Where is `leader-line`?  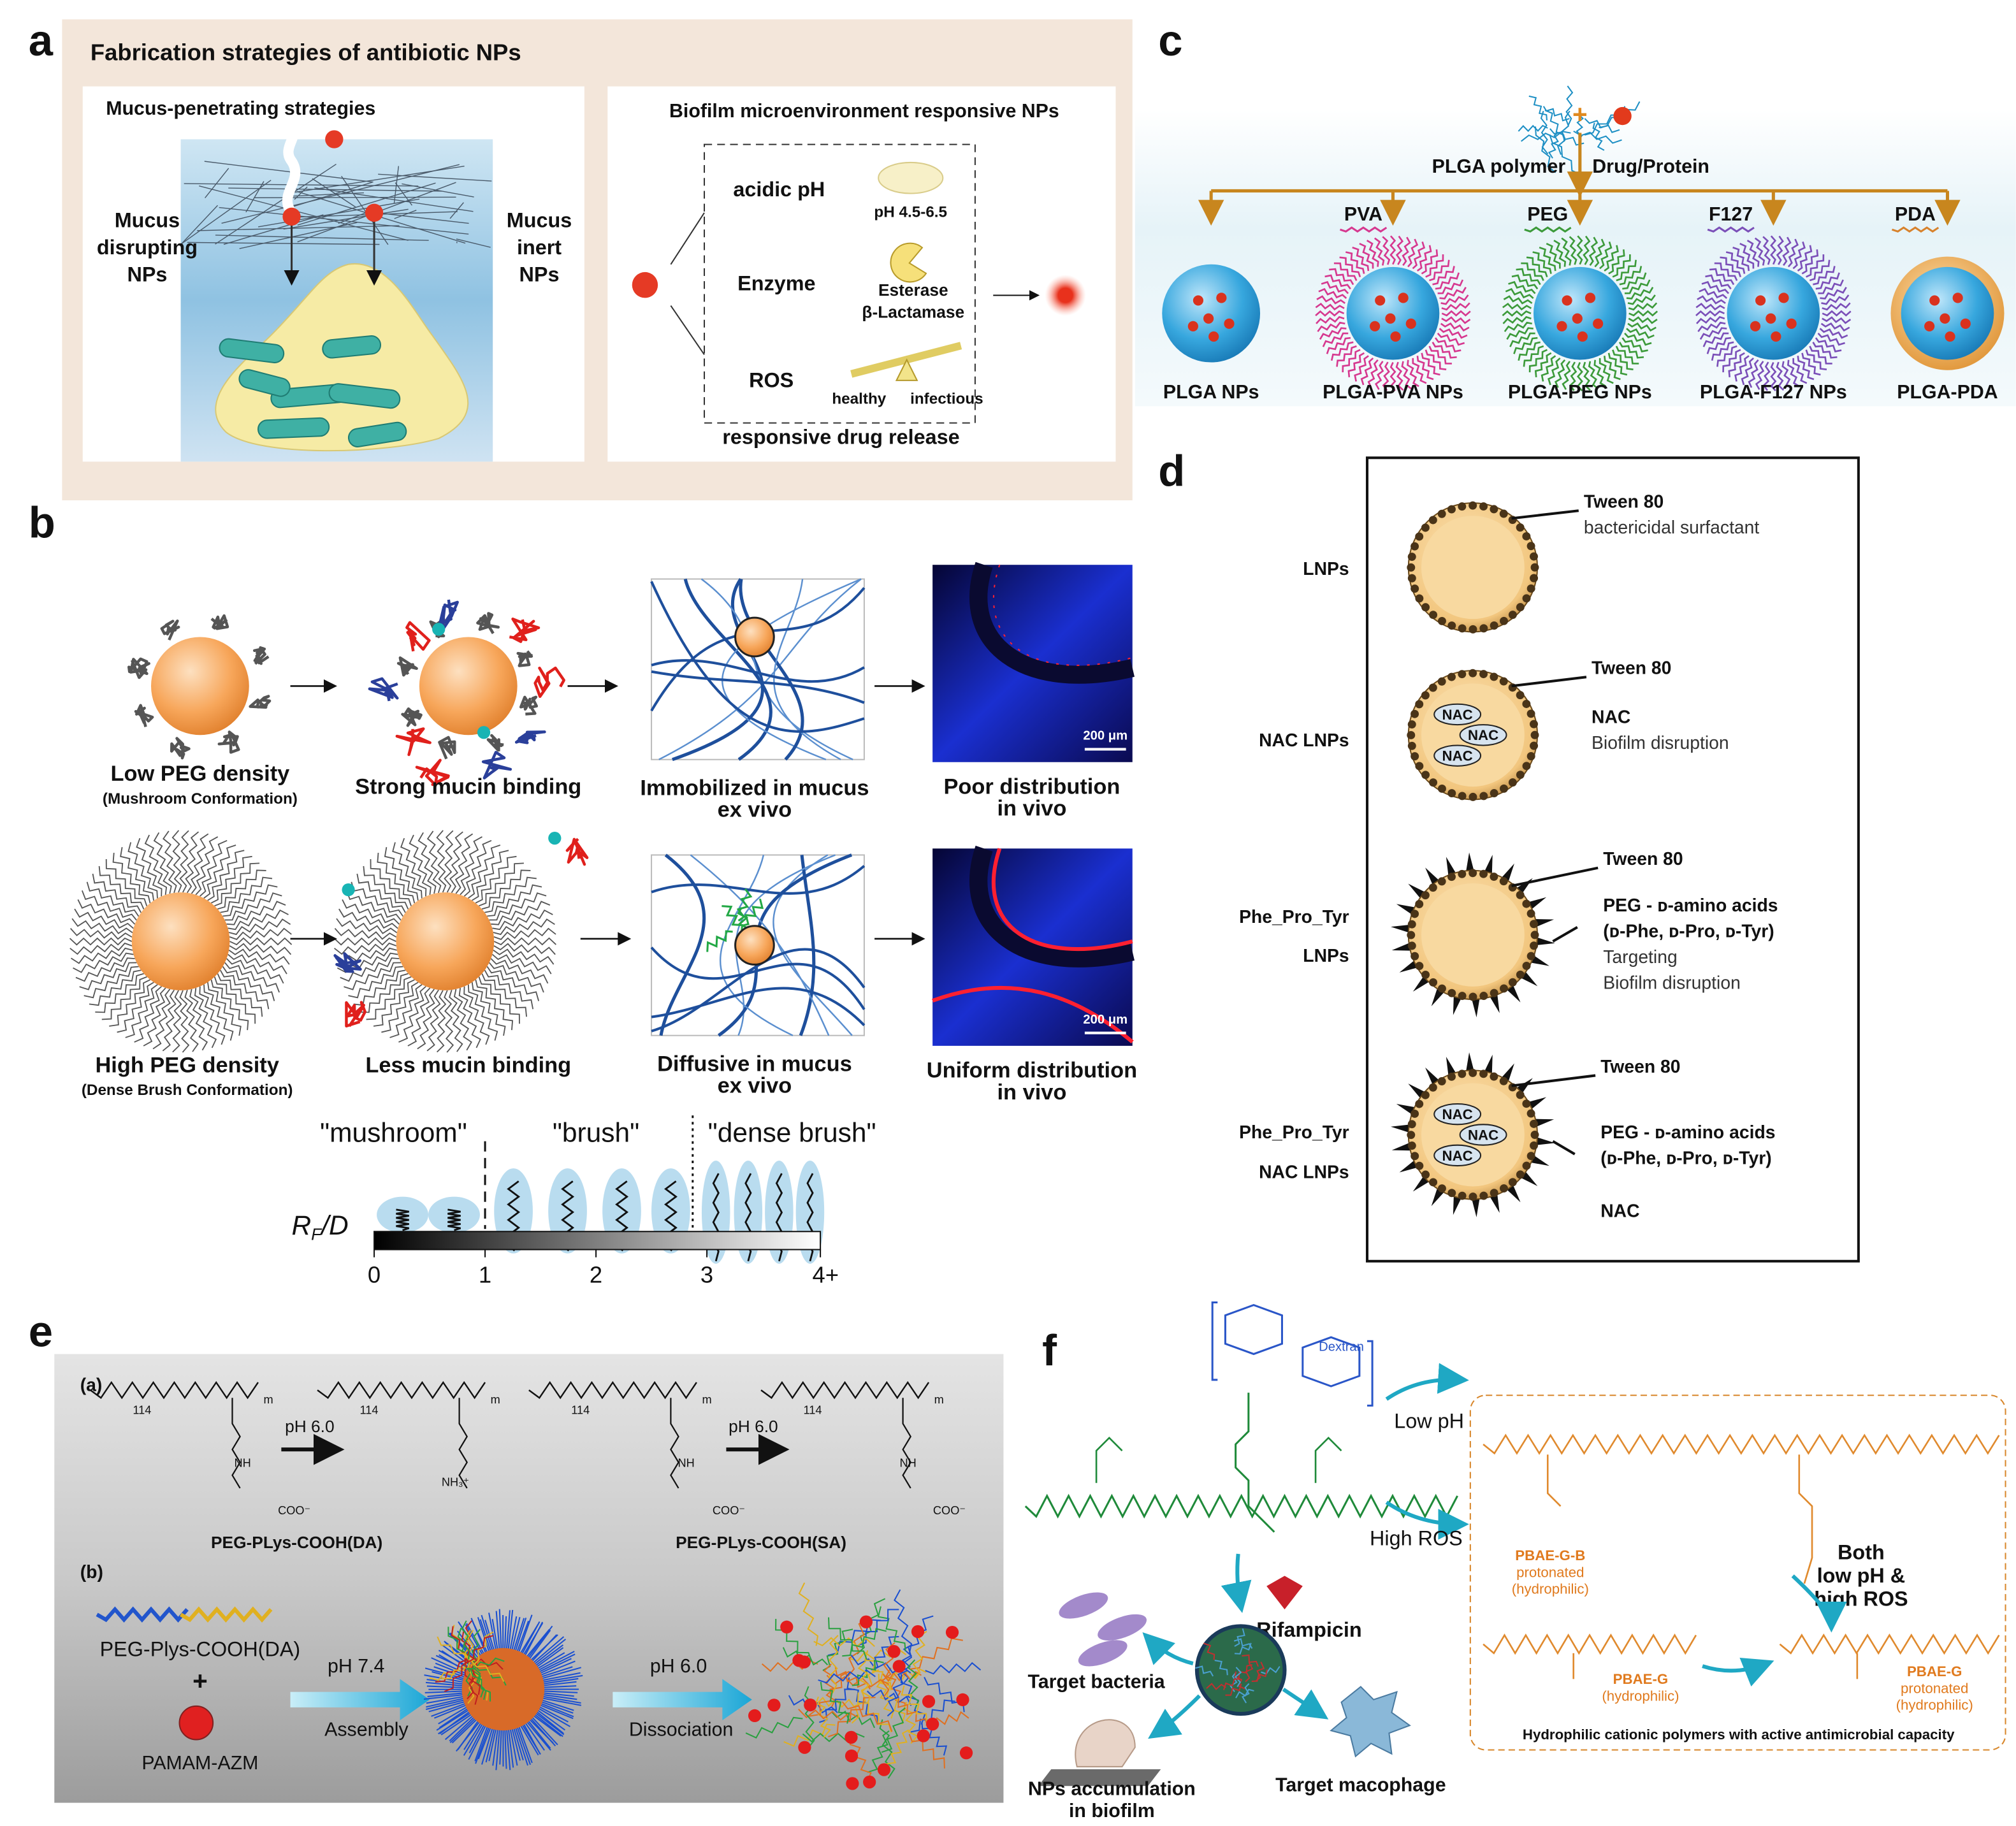 leader-line is located at coordinates (1565, 934).